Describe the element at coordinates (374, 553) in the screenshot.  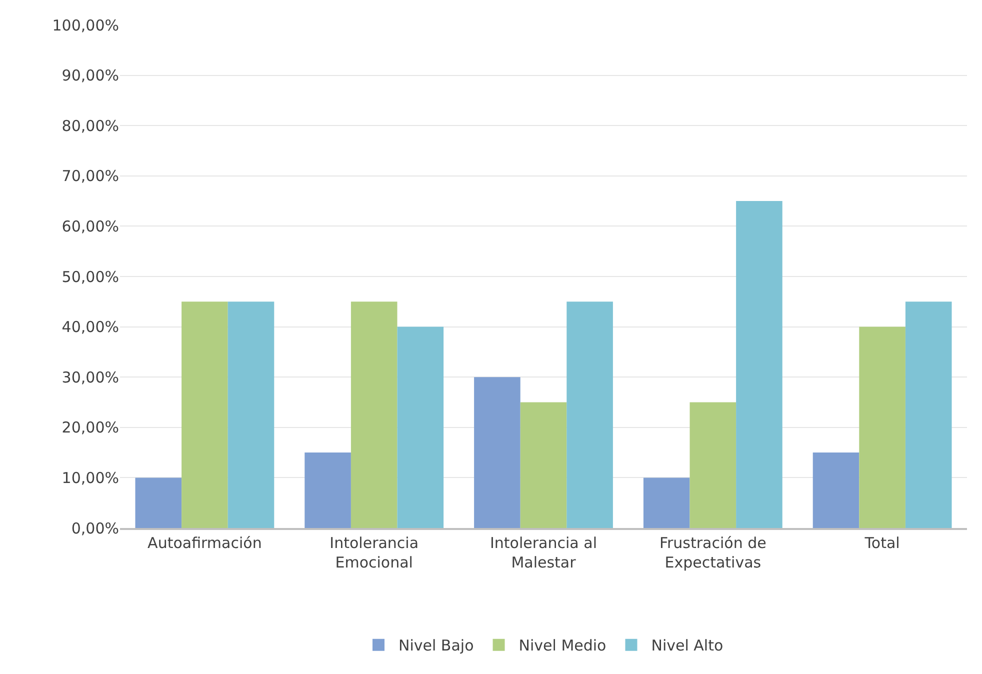
I see `x-tick-label: Intolerancia Emocional` at that location.